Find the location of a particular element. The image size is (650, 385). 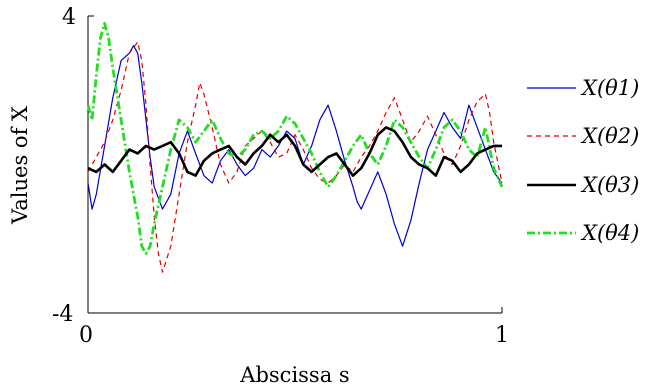

legend-label-2: X(θ2) is located at coordinates (609, 136).